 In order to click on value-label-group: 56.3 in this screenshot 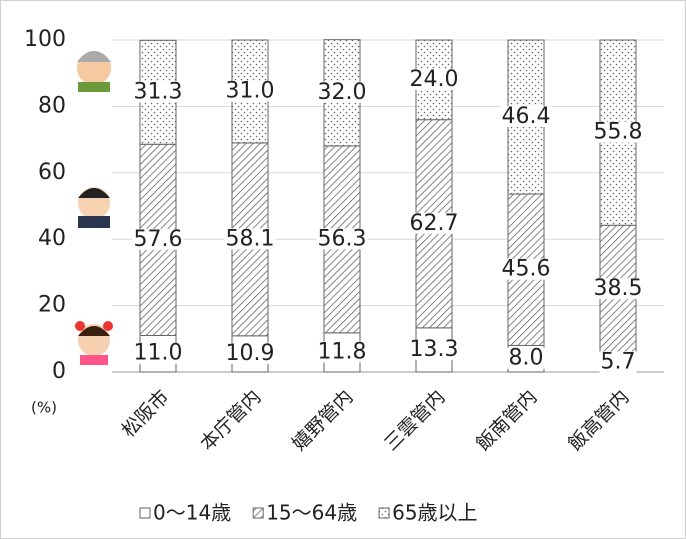, I will do `click(342, 238)`.